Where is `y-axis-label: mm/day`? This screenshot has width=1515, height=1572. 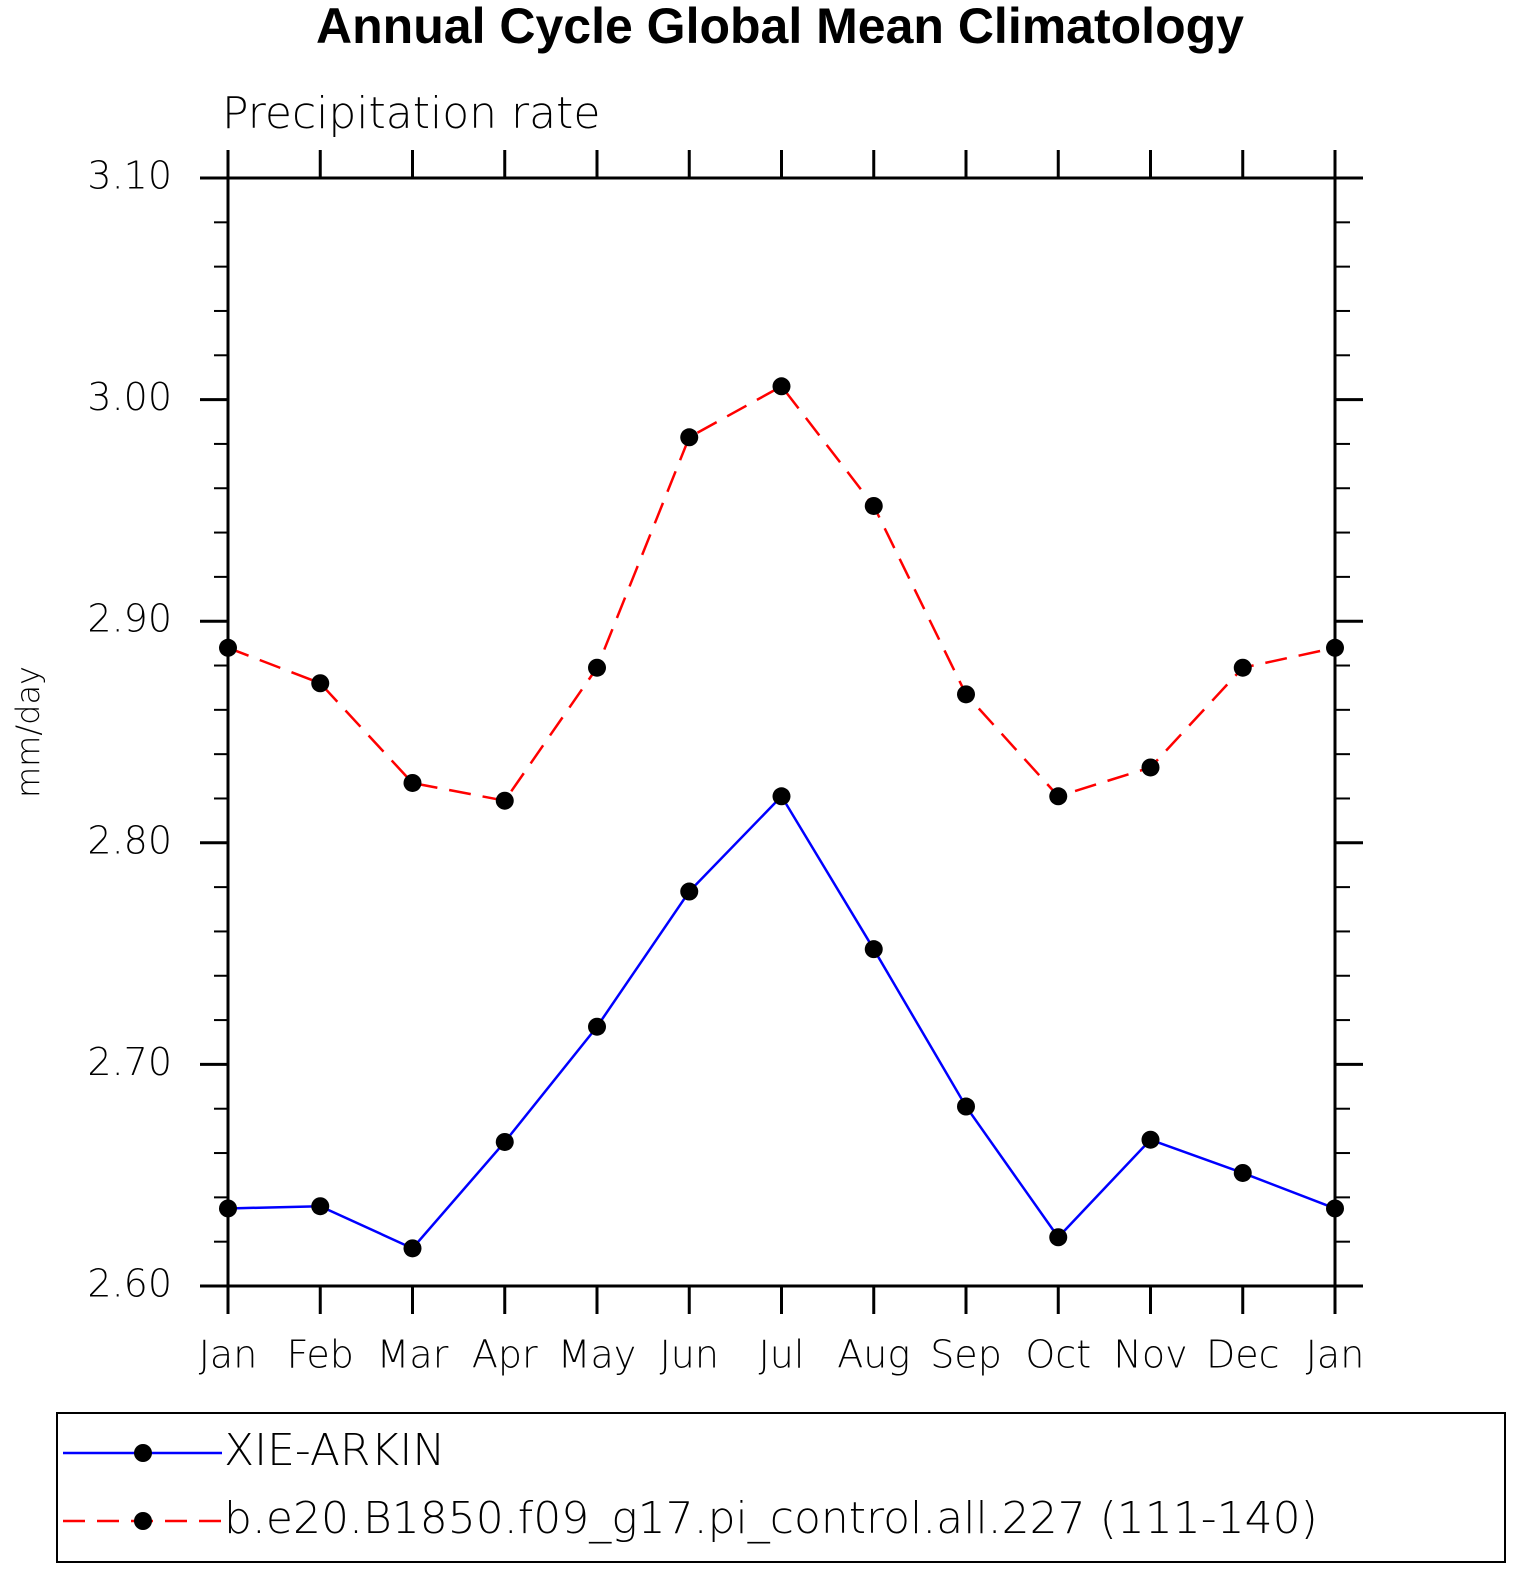
y-axis-label: mm/day is located at coordinates (28, 732).